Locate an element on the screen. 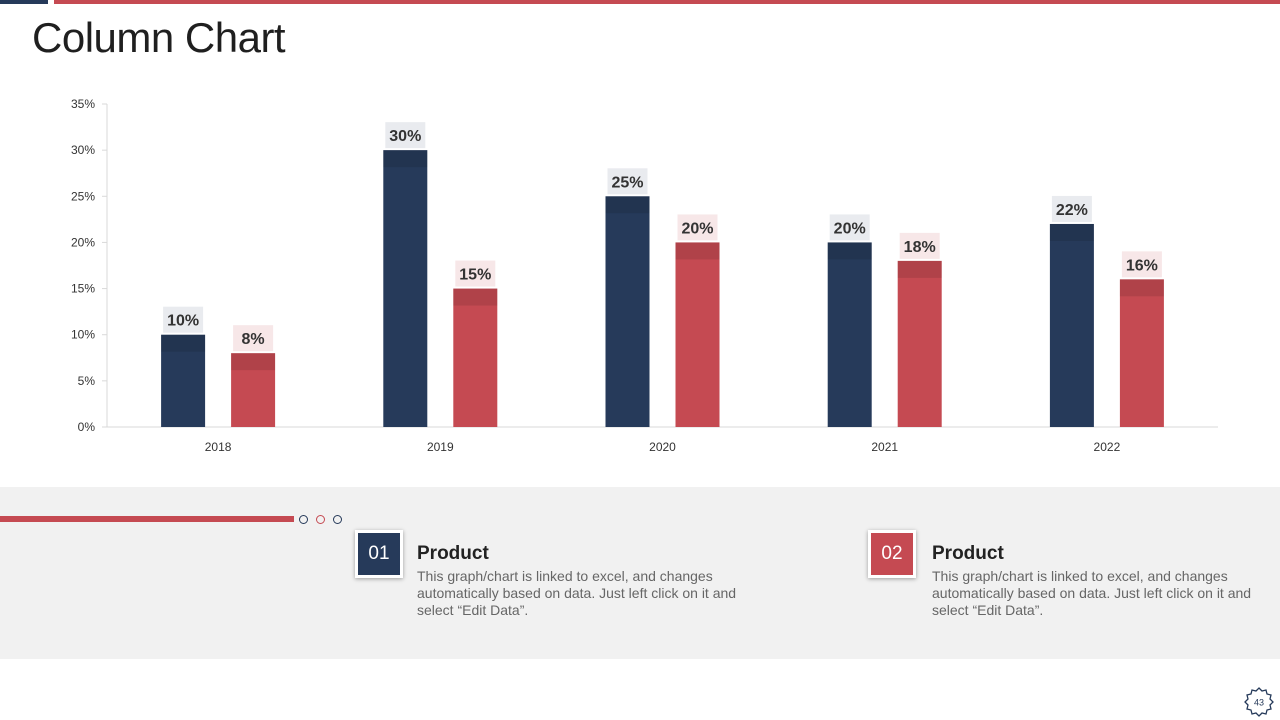 Image resolution: width=1280 pixels, height=720 pixels. data-label-2022-series-1: 22% is located at coordinates (1072, 210).